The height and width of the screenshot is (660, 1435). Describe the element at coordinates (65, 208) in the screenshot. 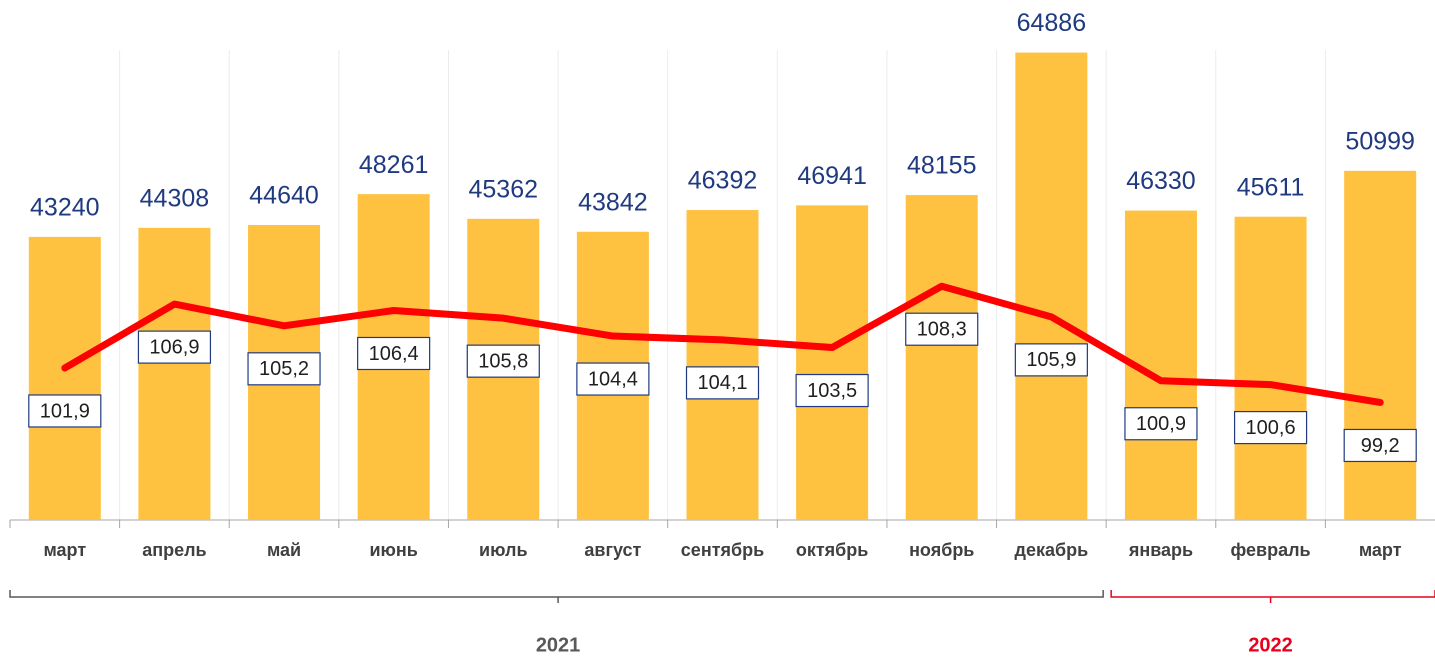

I see `bar-value-label: 43240` at that location.